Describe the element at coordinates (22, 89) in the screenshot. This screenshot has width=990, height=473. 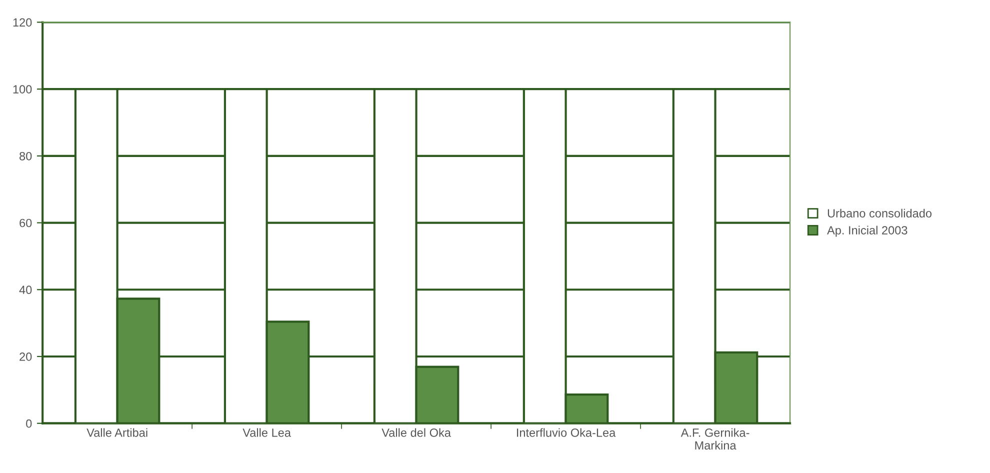
I see `y-tick-label: 100` at that location.